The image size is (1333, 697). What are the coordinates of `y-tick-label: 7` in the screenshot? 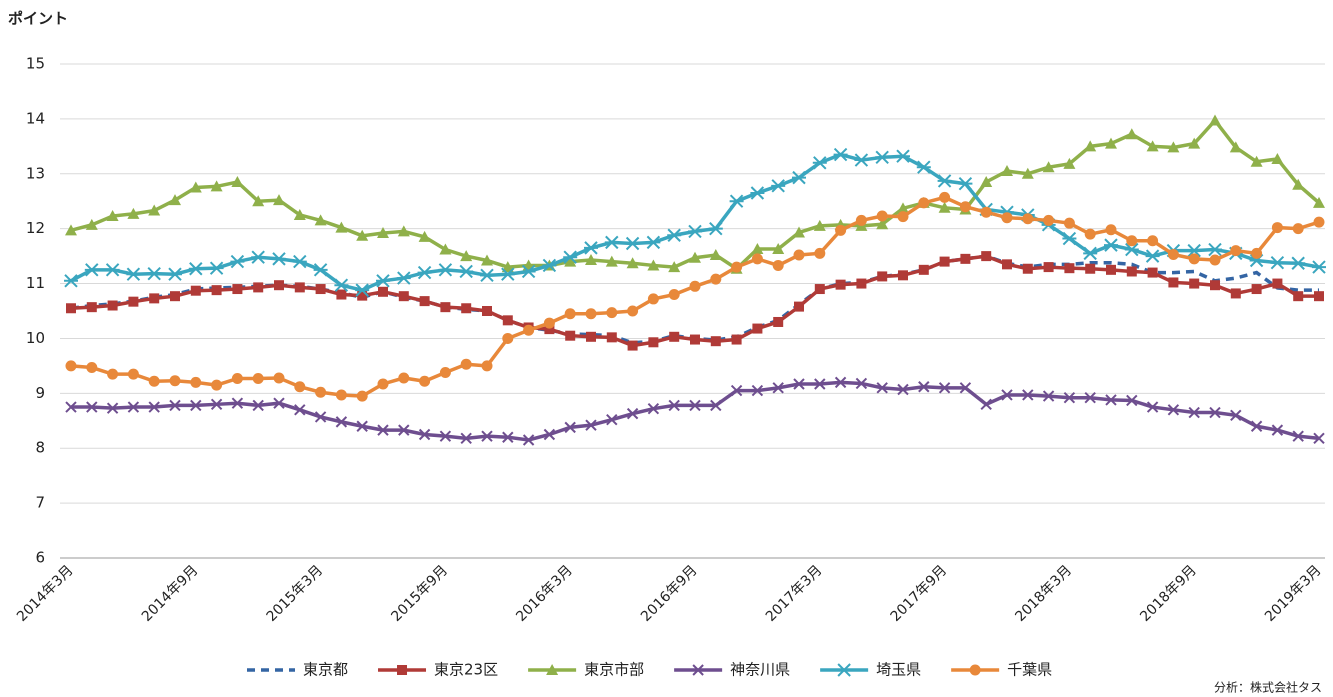 It's located at (40, 503).